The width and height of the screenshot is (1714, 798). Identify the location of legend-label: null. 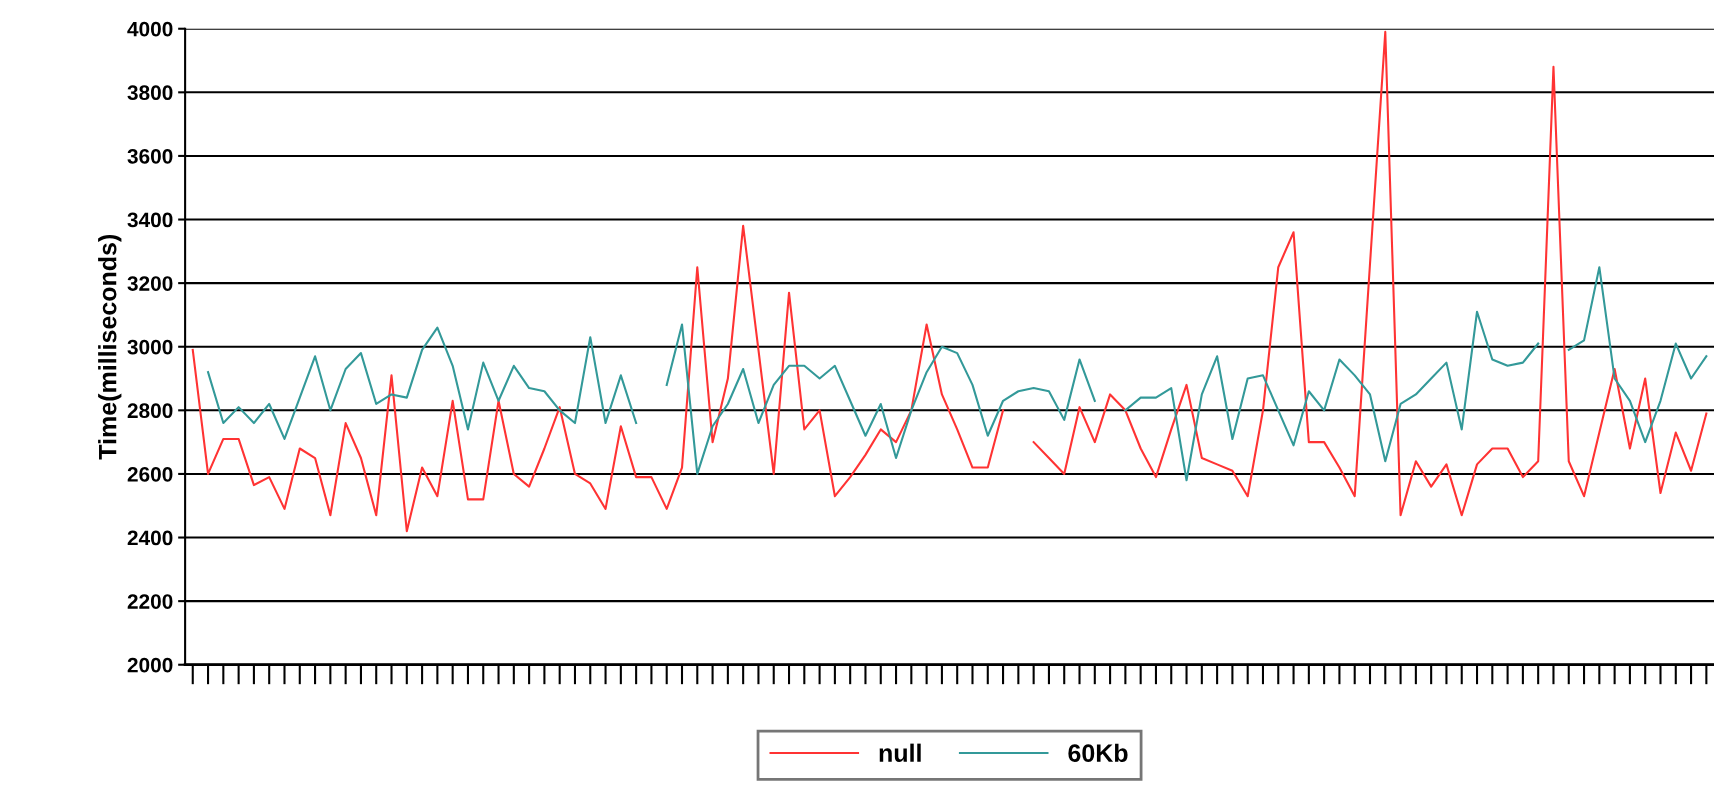
(900, 752).